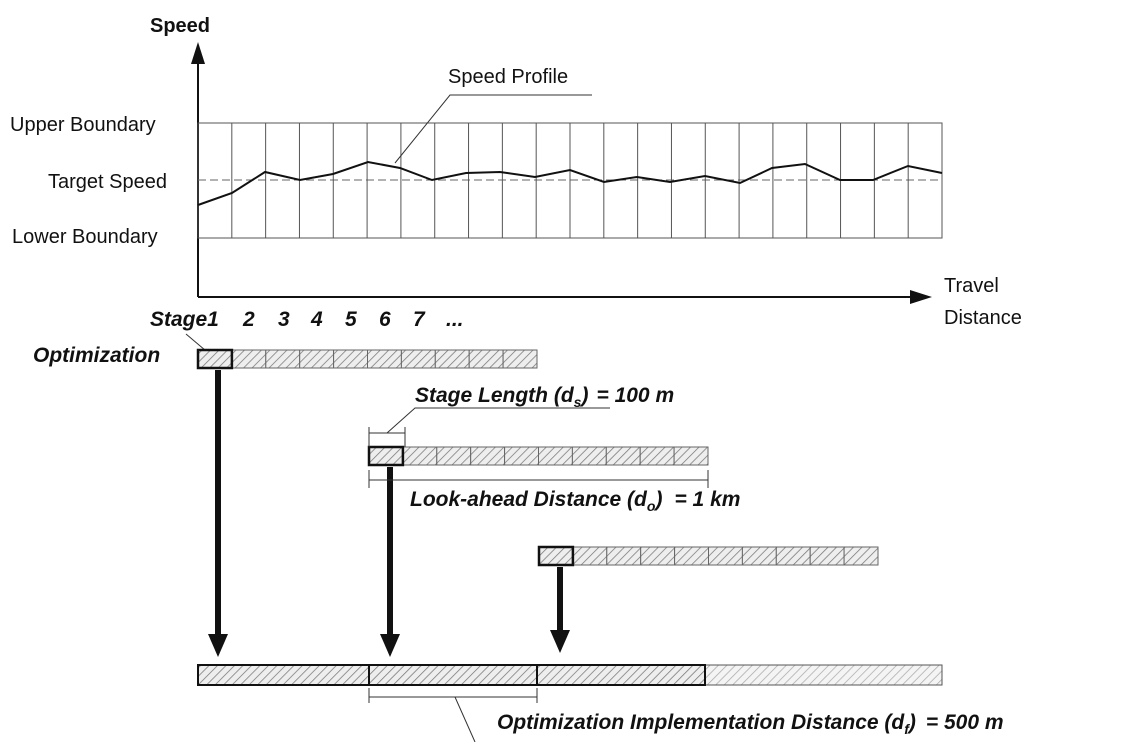  Describe the element at coordinates (198, 53) in the screenshot. I see `y-arrow` at that location.